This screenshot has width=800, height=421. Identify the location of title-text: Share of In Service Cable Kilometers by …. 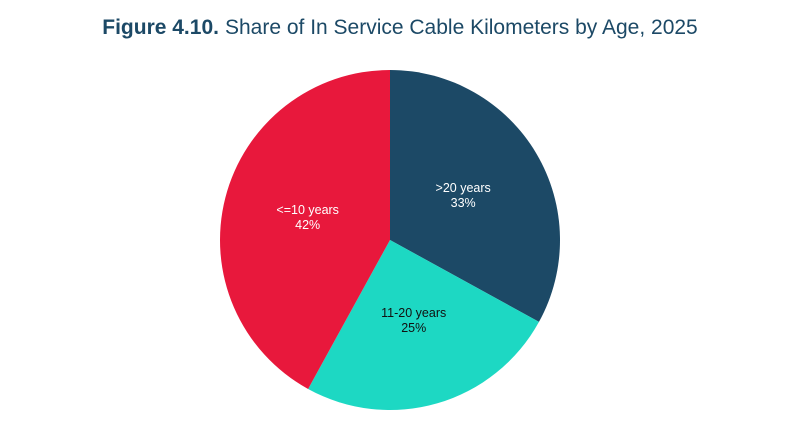
(461, 27).